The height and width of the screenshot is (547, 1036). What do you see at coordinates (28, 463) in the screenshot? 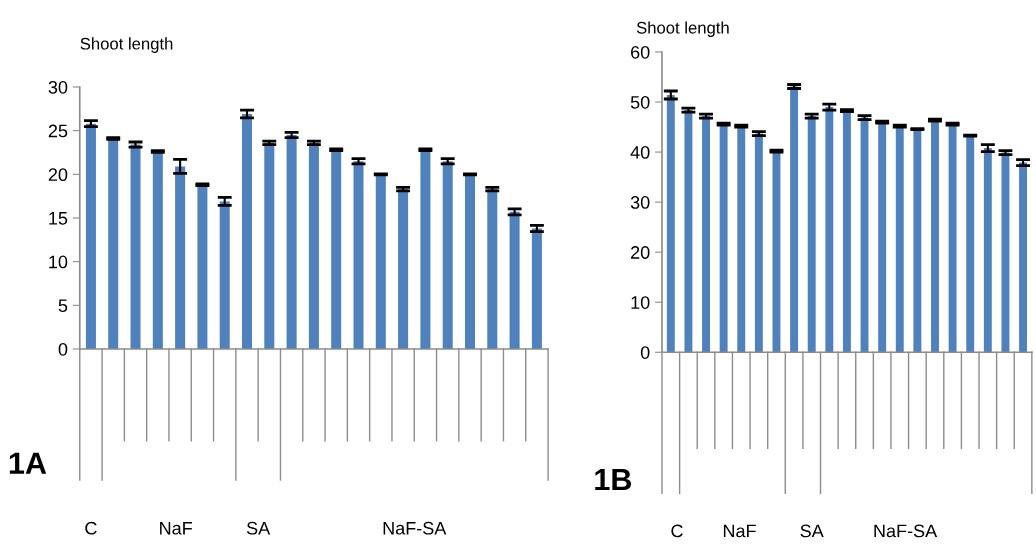
I see `text: 1A` at bounding box center [28, 463].